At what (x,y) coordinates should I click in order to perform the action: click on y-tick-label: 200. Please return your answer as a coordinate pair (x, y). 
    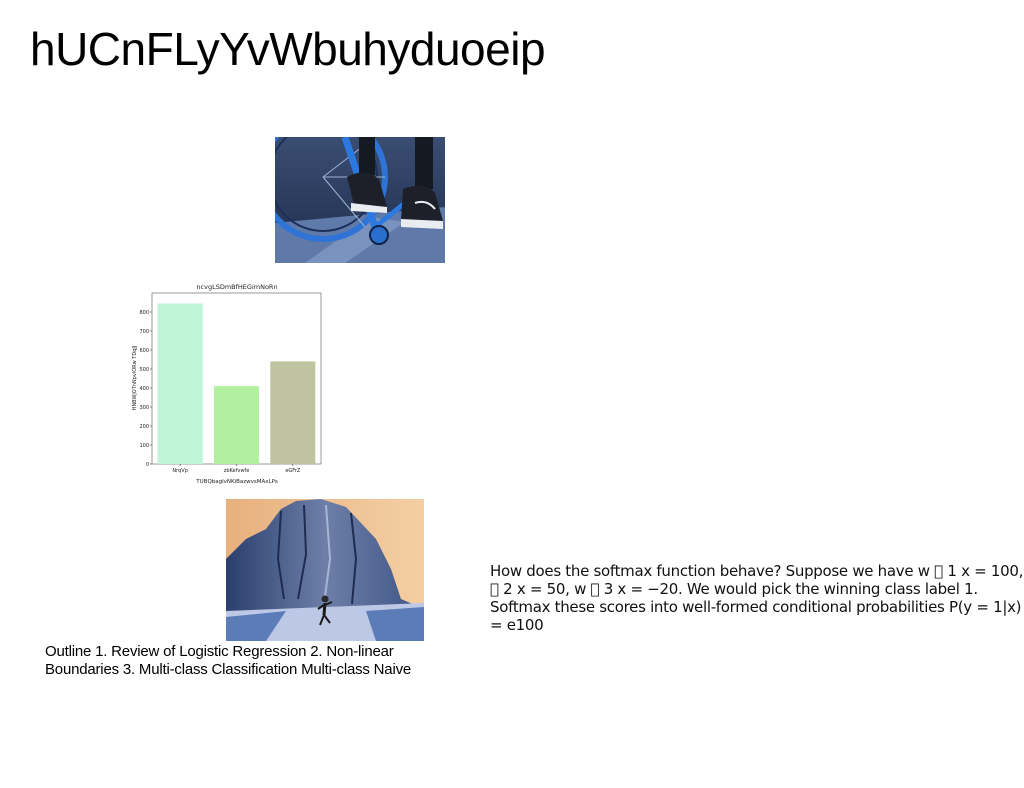
    Looking at the image, I should click on (144, 427).